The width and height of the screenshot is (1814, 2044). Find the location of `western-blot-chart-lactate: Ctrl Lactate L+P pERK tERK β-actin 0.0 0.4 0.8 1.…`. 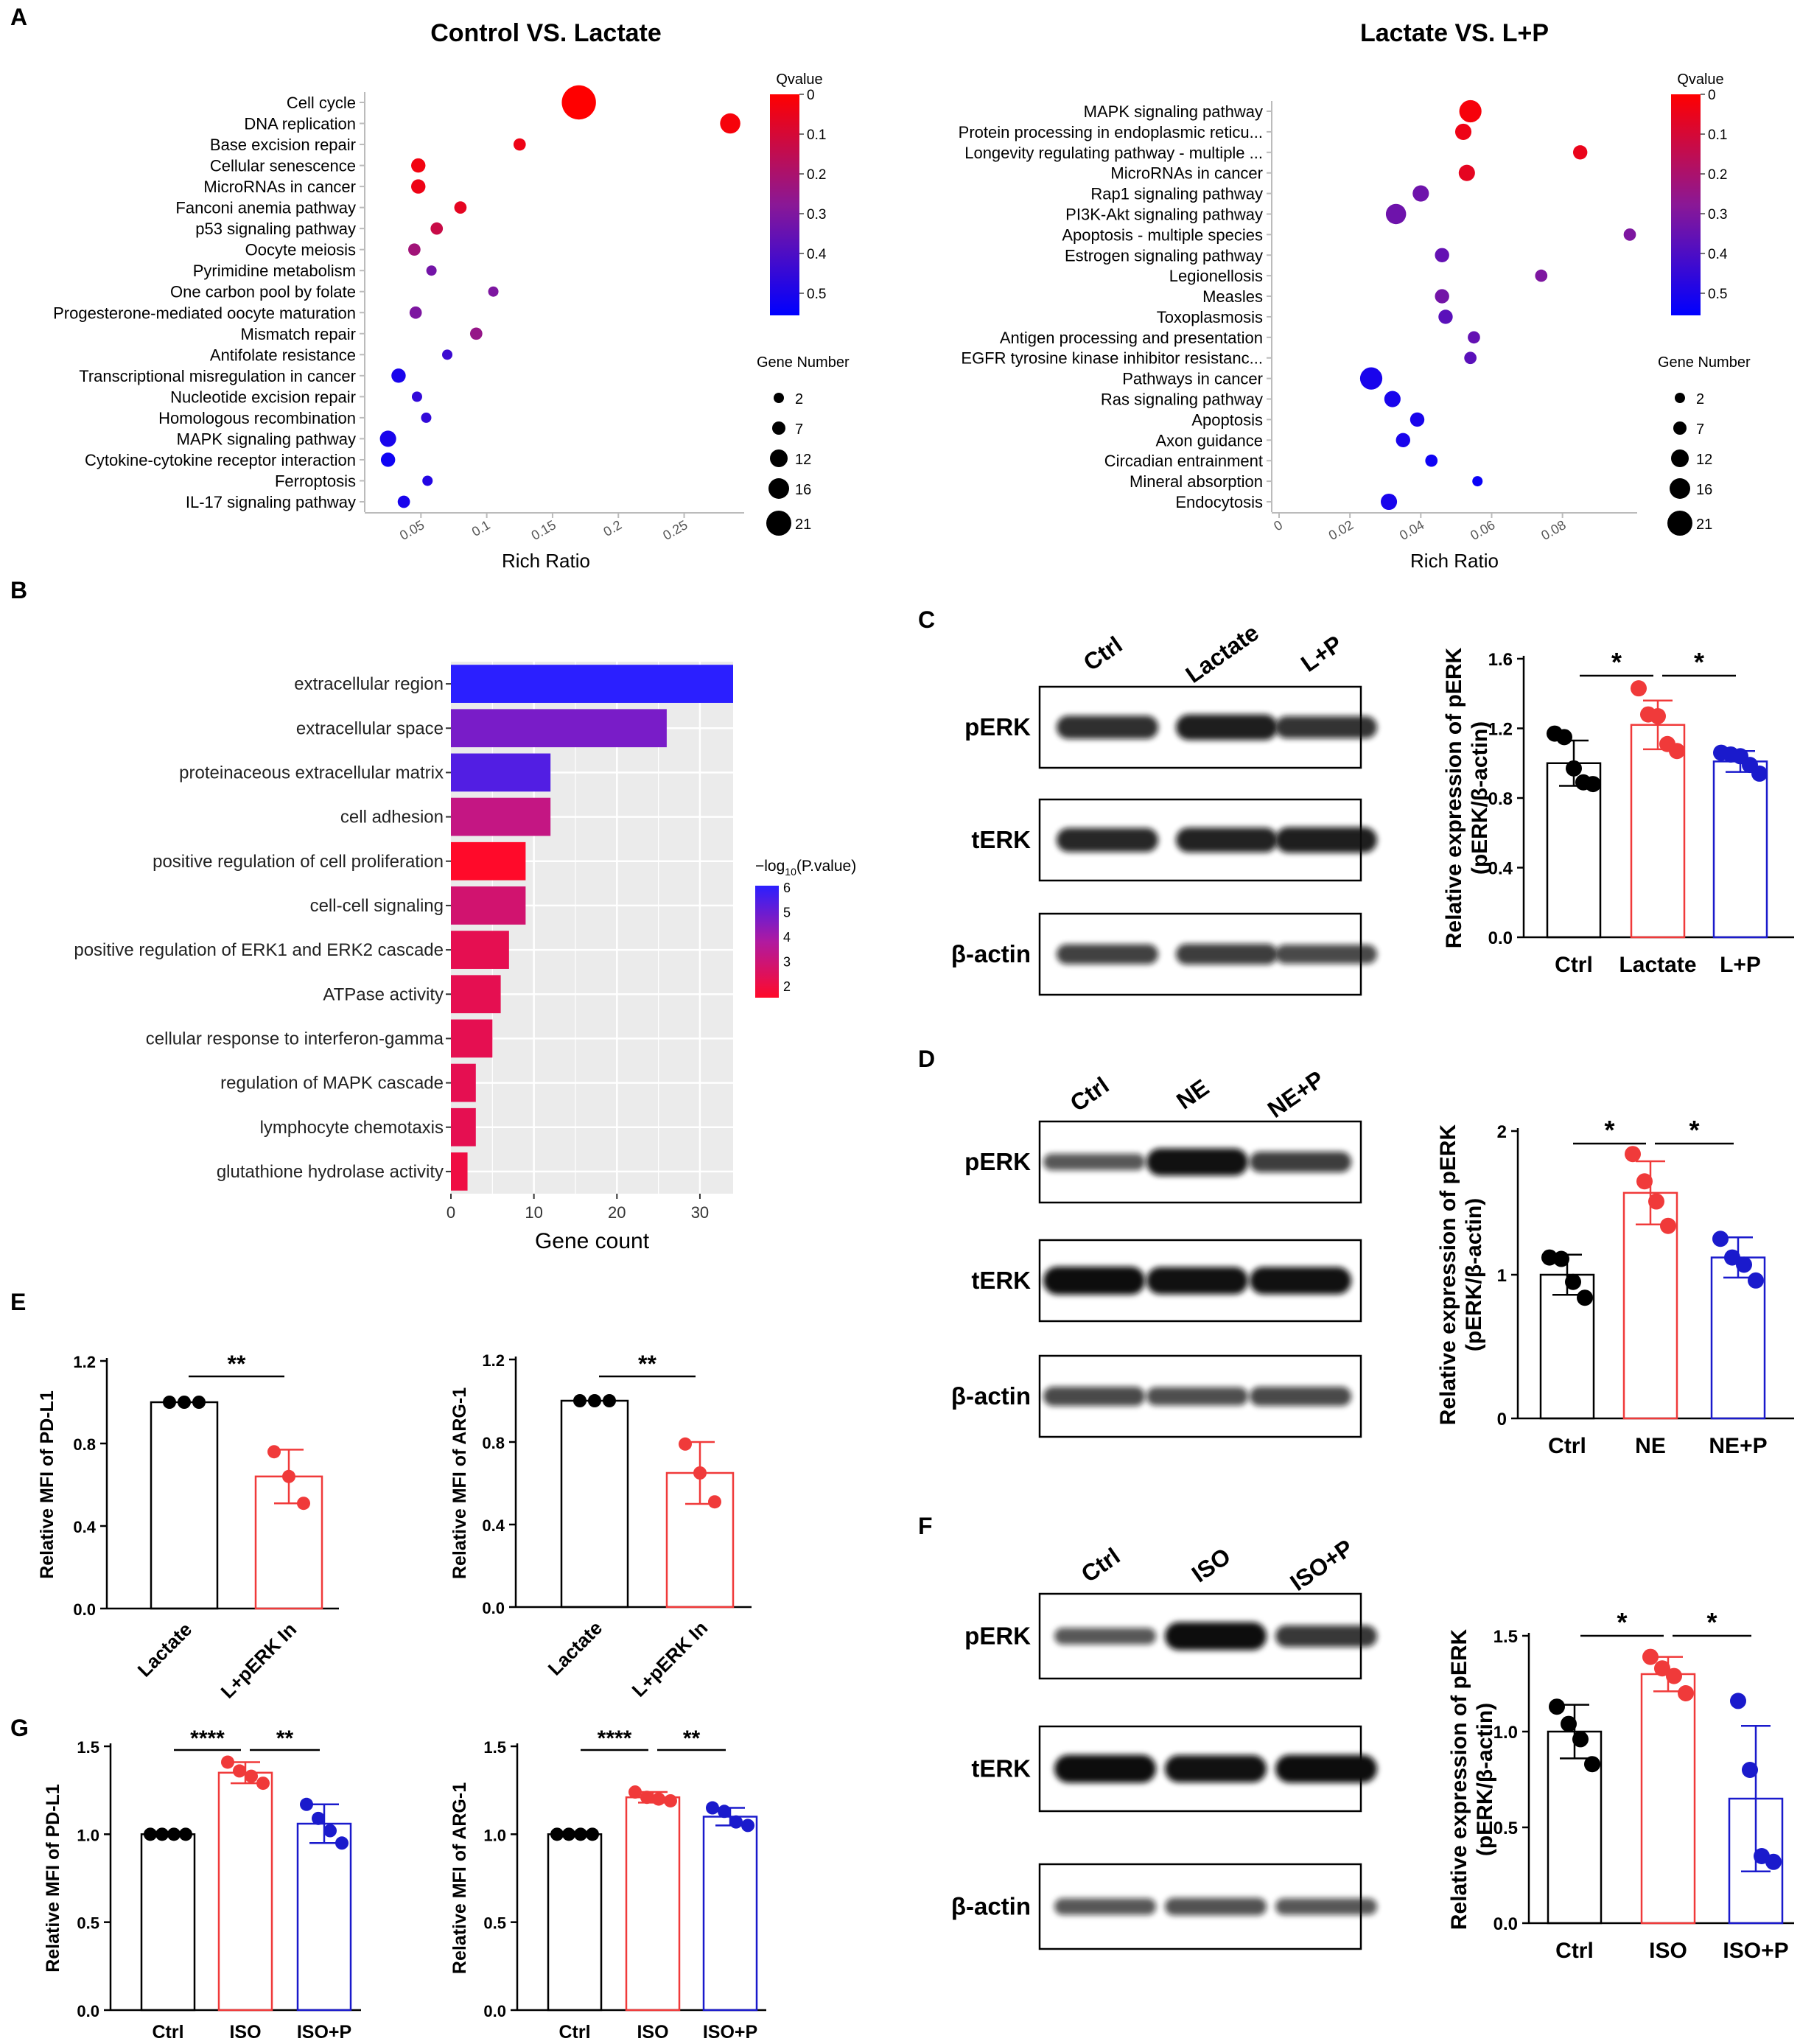

western-blot-chart-lactate: Ctrl Lactate L+P pERK tERK β-actin 0.0 0.4 0.8 1.… is located at coordinates (1372, 807).